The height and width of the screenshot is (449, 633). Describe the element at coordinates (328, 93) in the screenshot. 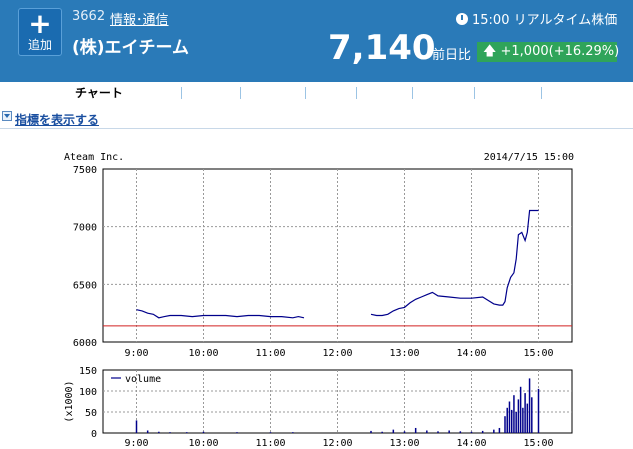

I see `tab-5: 掲示板` at that location.